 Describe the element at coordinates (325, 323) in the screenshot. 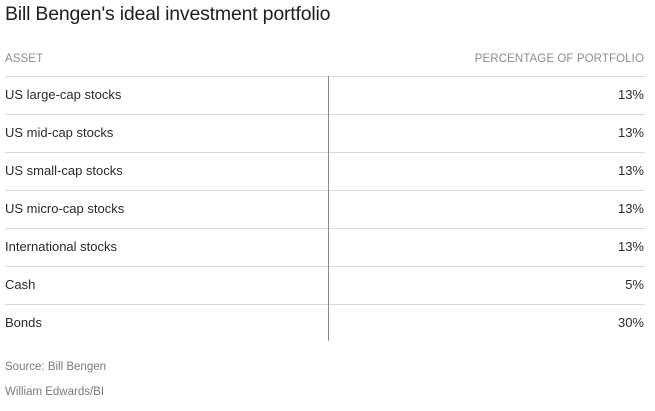

I see `table-row: Bonds 30%` at that location.